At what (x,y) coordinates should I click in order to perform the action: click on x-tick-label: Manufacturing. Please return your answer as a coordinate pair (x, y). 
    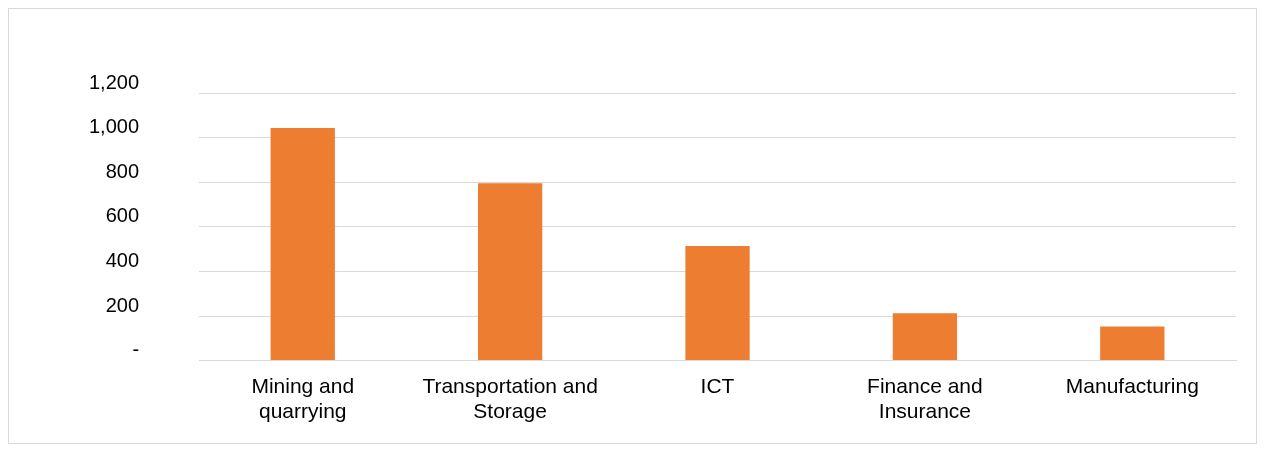
    Looking at the image, I should click on (1132, 385).